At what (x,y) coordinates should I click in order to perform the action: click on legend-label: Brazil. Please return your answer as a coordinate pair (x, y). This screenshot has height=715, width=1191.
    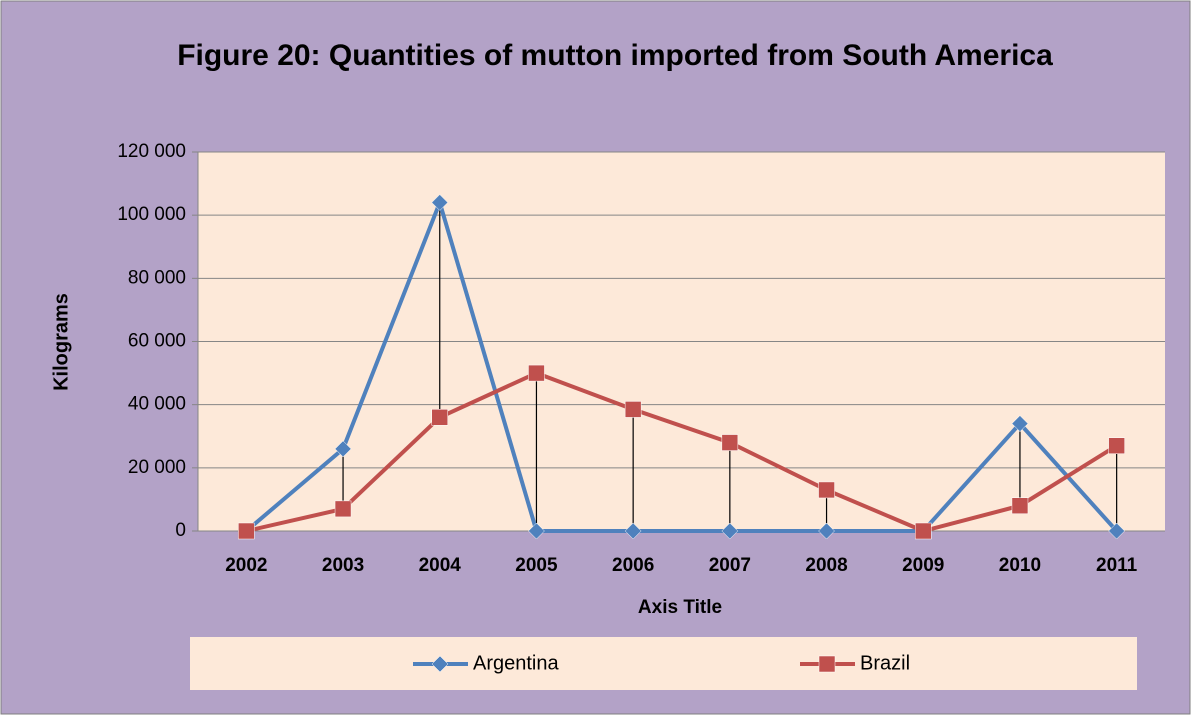
    Looking at the image, I should click on (885, 663).